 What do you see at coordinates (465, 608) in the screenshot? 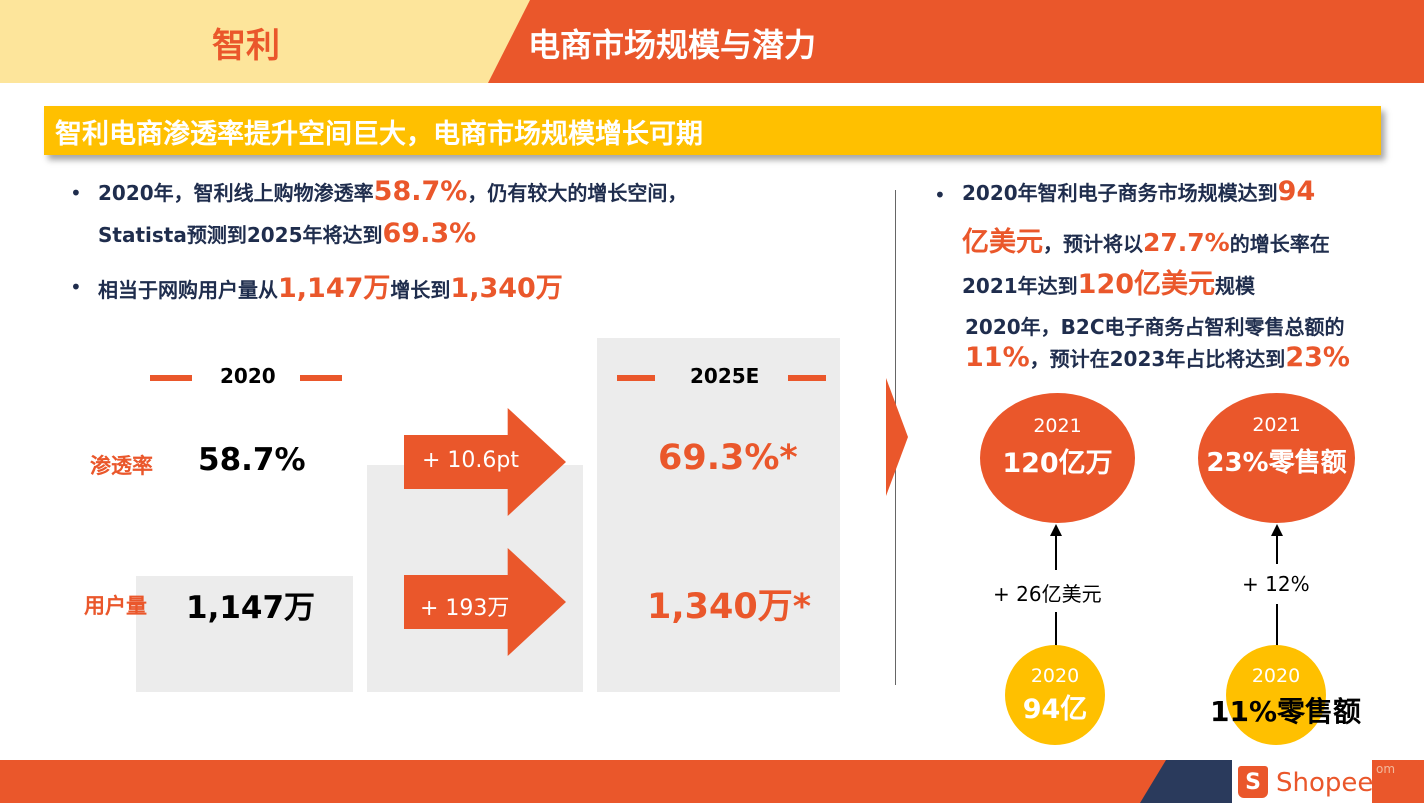
I see `change-users: + 193万` at bounding box center [465, 608].